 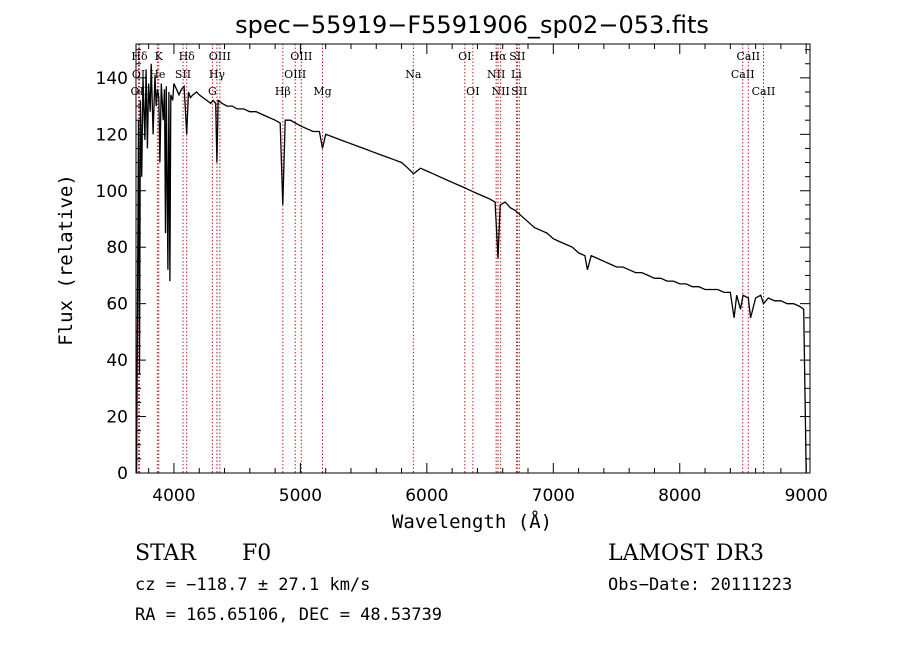 What do you see at coordinates (764, 91) in the screenshot?
I see `marker-label-25: CaII` at bounding box center [764, 91].